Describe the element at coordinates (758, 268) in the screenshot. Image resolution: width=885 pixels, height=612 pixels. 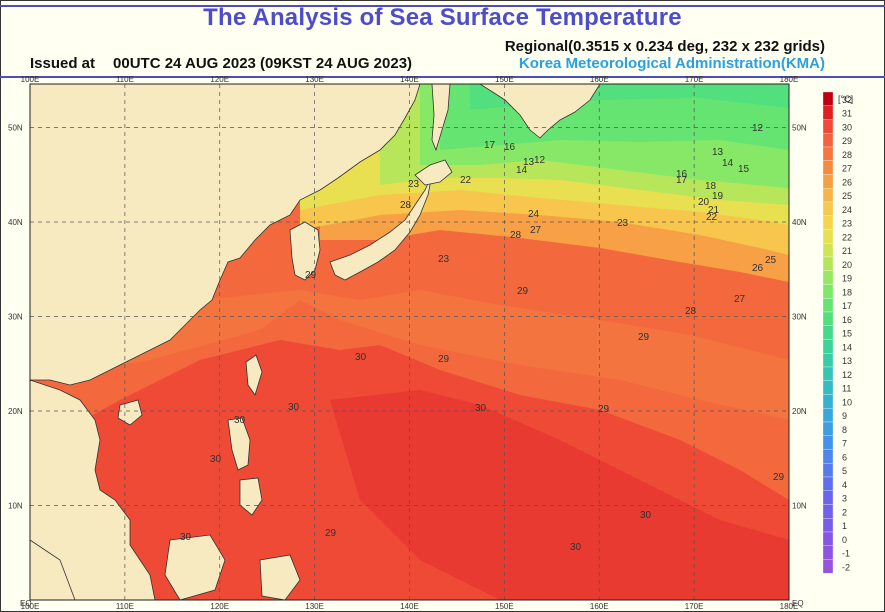
I see `contour-label: 26` at that location.